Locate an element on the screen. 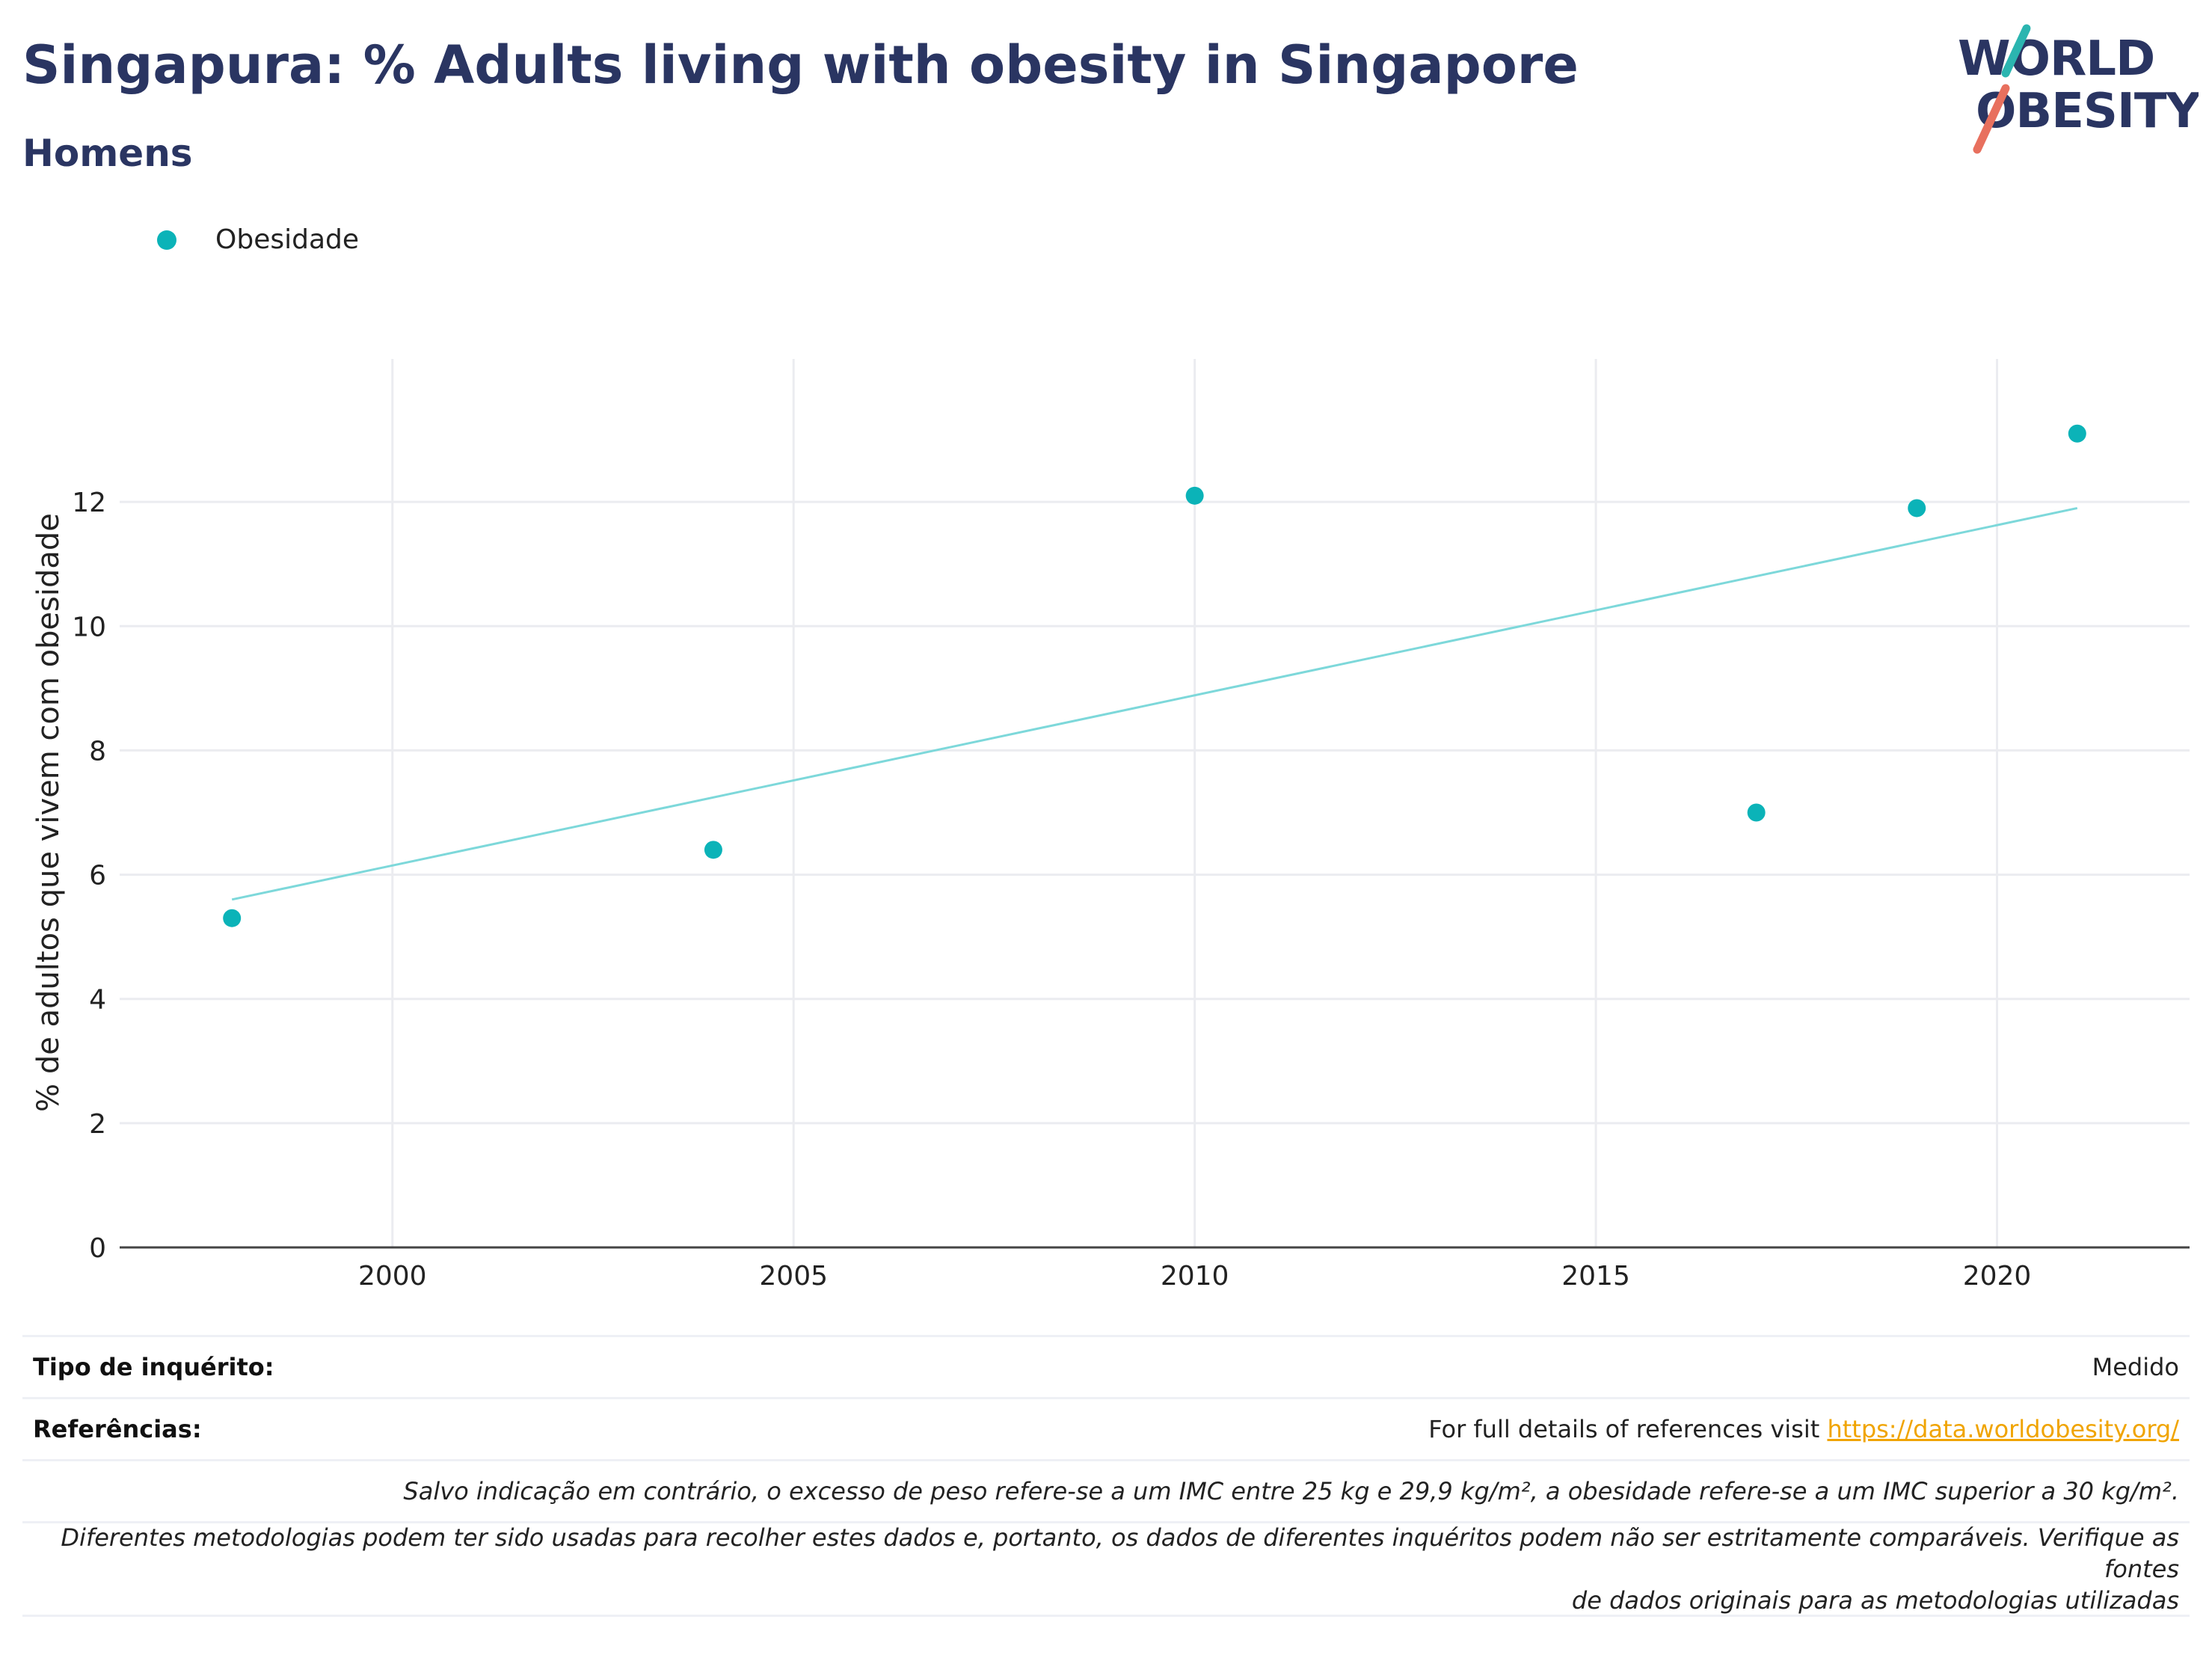 The width and height of the screenshot is (2212, 1655). world-obesity-logo: WORLD OBESITY is located at coordinates (2078, 89).